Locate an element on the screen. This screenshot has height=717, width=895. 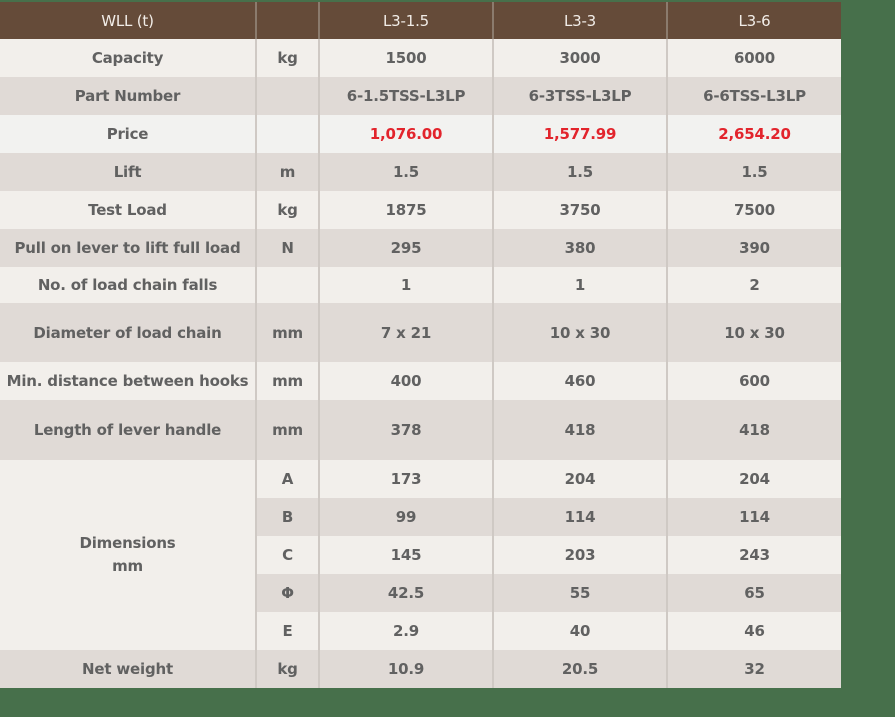
row-value: 32 is located at coordinates (754, 669).